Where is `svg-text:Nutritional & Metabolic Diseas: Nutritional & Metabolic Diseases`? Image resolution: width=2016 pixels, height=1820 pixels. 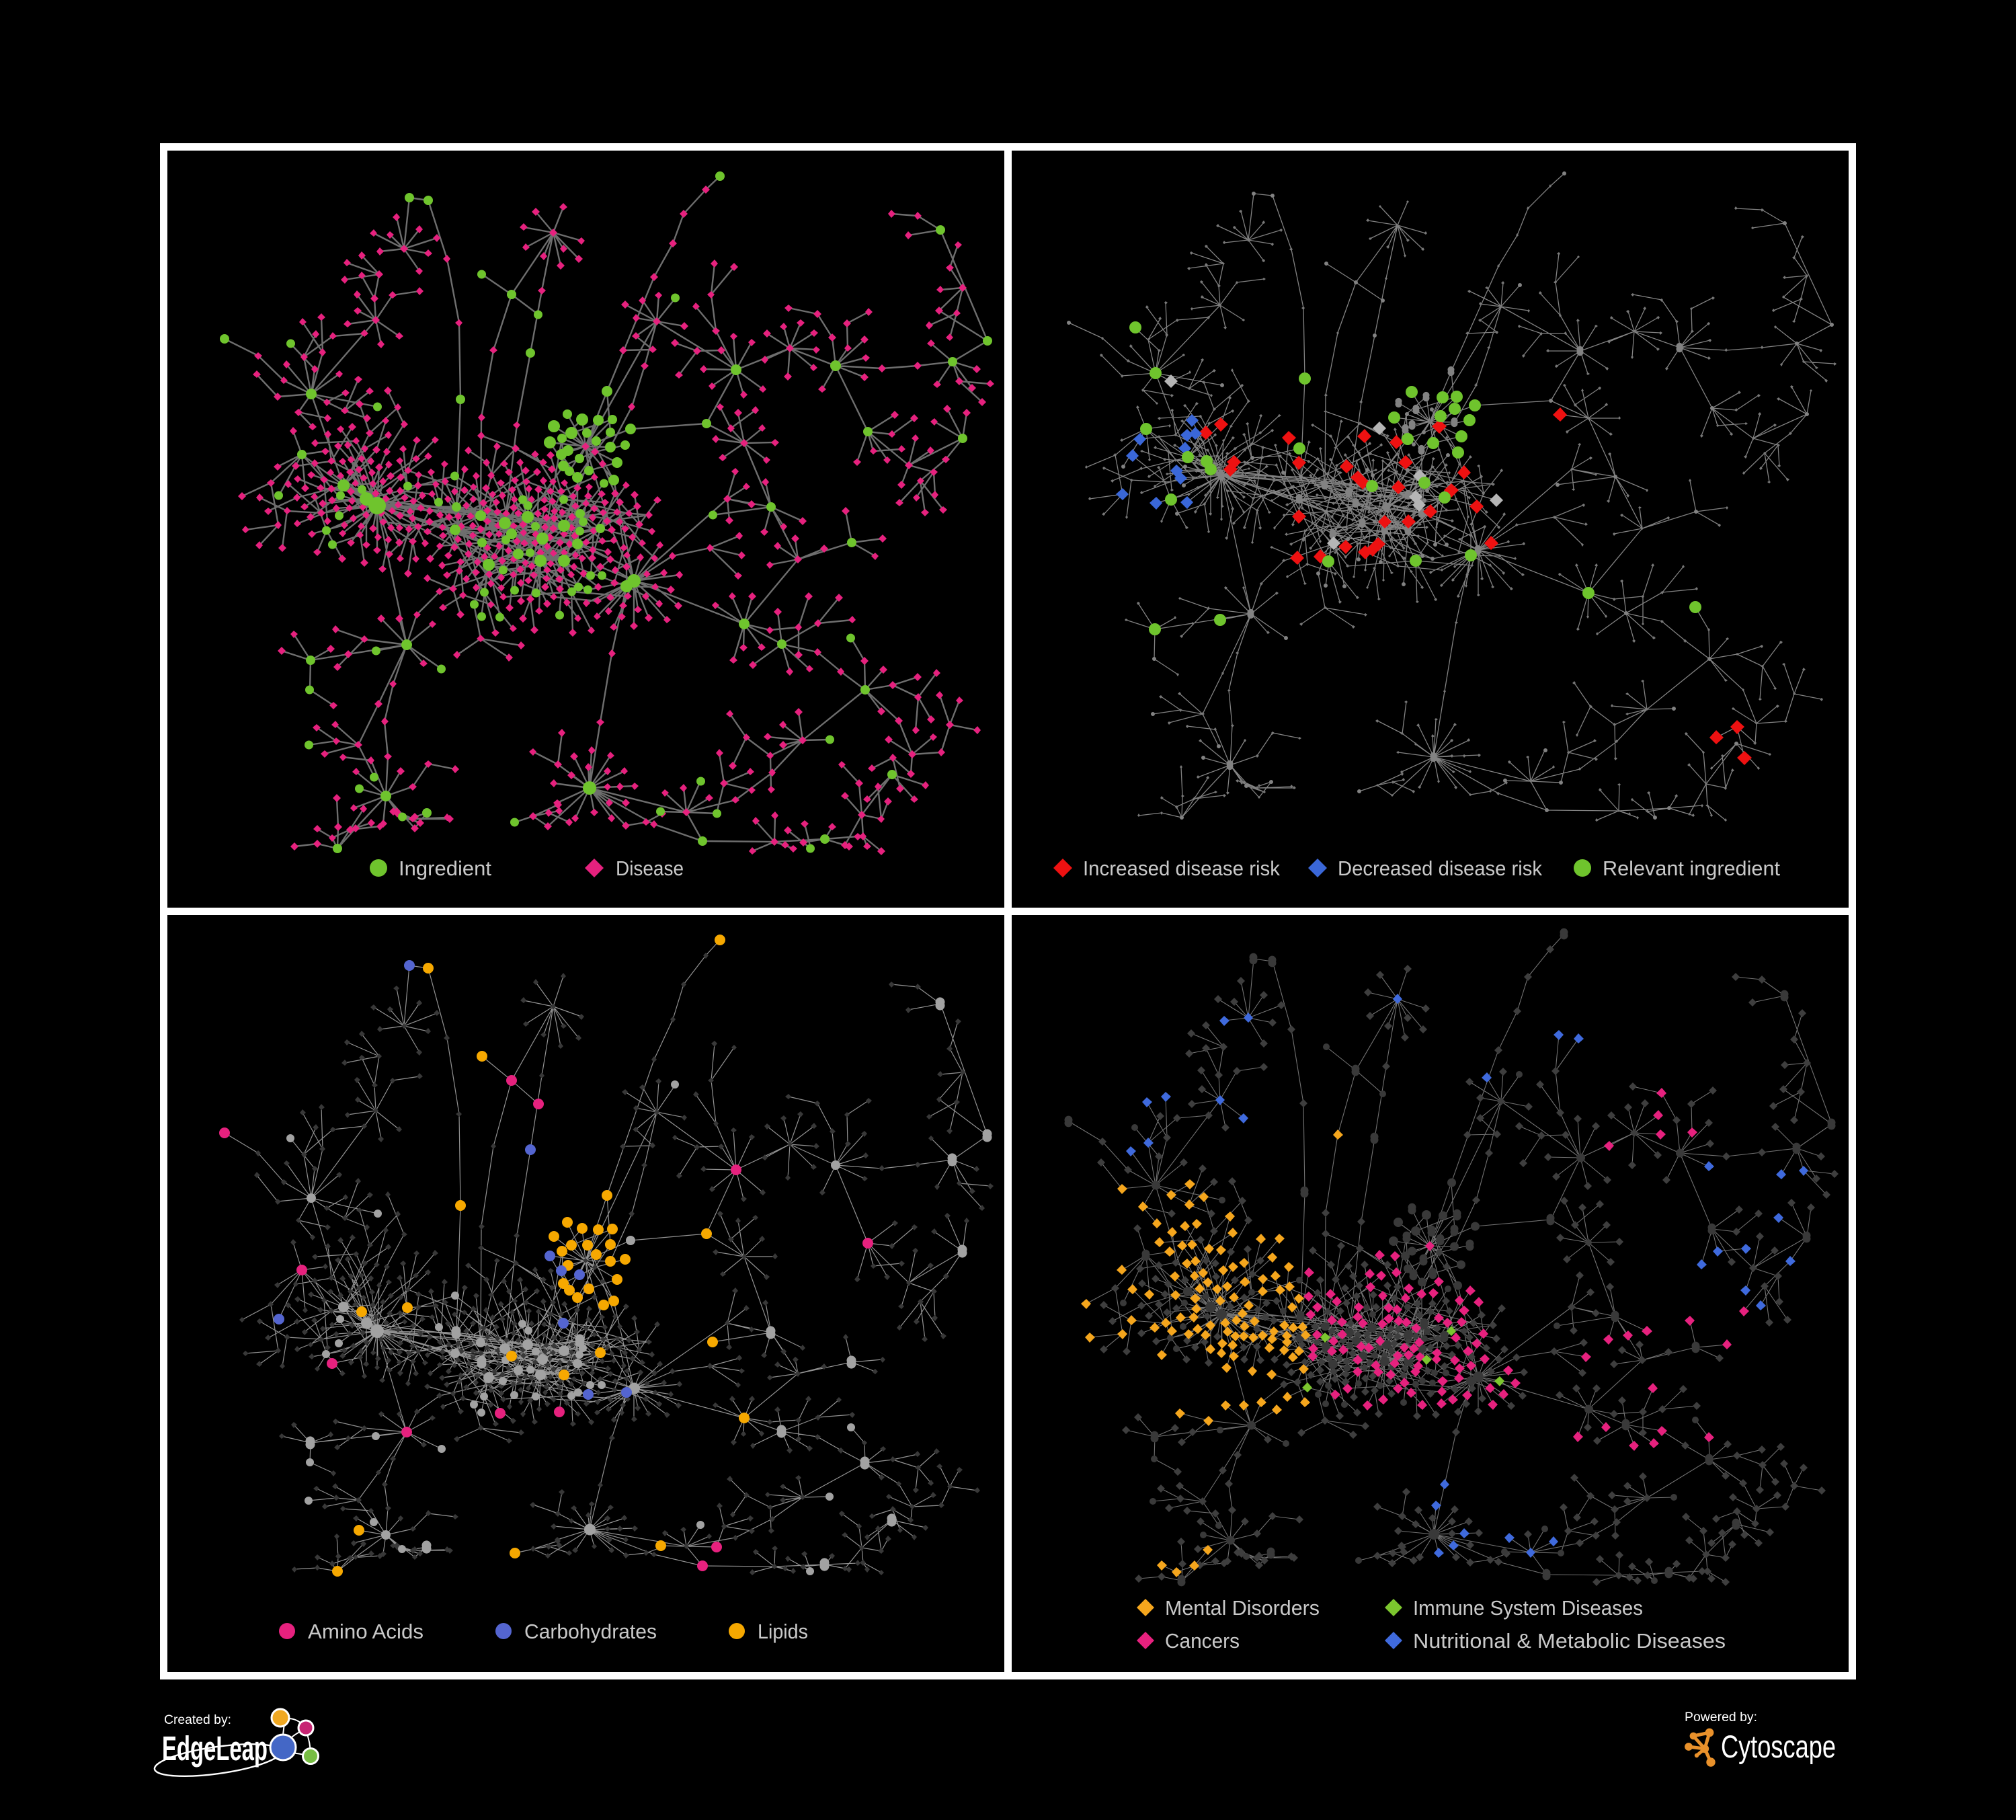
svg-text:Nutritional & Metabolic Diseas: Nutritional & Metabolic Diseases is located at coordinates (1569, 1641).